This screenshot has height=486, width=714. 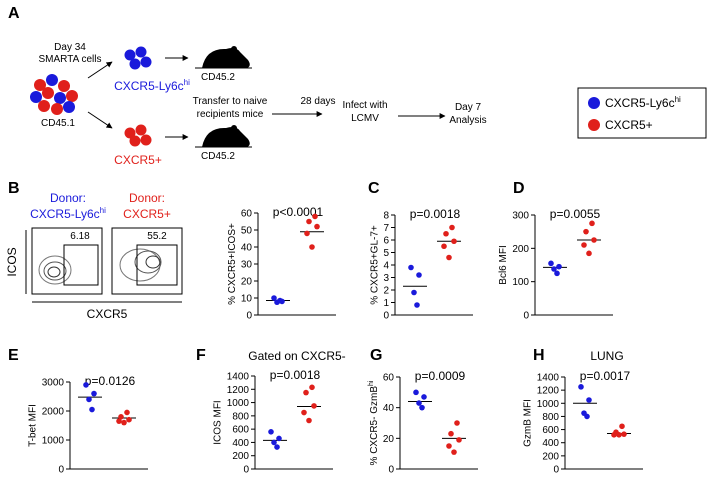 What do you see at coordinates (386, 291) in the screenshot?
I see `y-tick-label: 2` at bounding box center [386, 291].